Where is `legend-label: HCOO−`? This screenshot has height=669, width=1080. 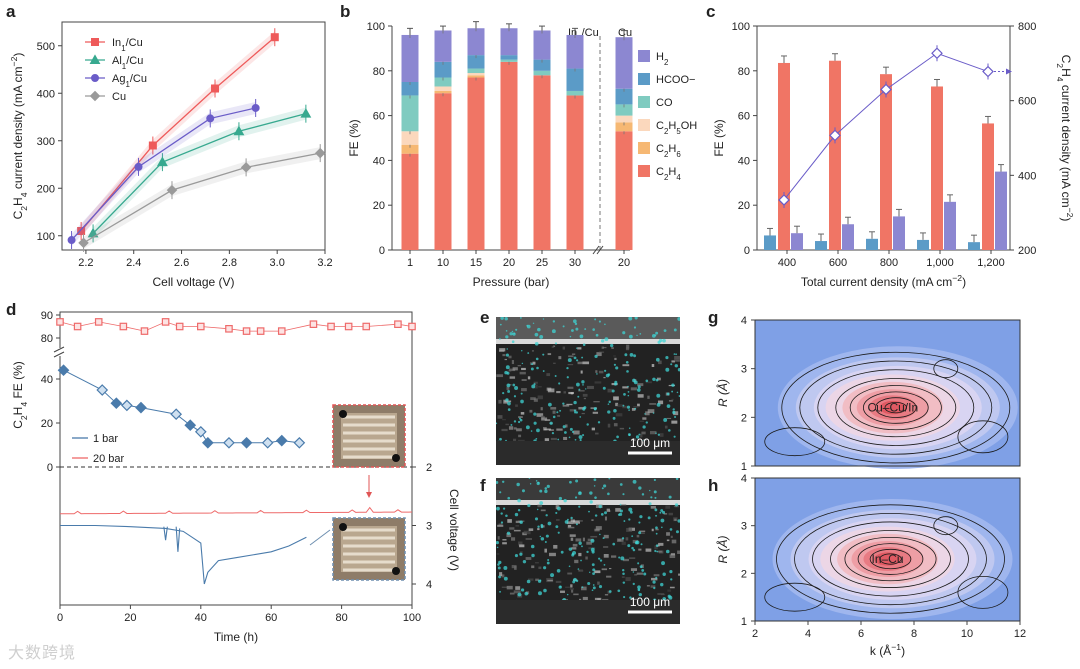 legend-label: HCOO− is located at coordinates (675, 80).